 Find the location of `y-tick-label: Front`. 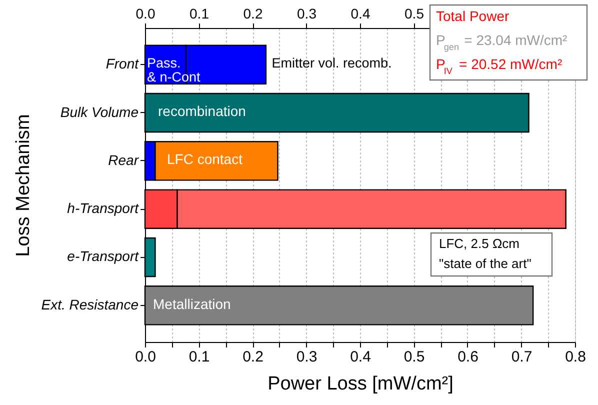

y-tick-label: Front is located at coordinates (123, 64).